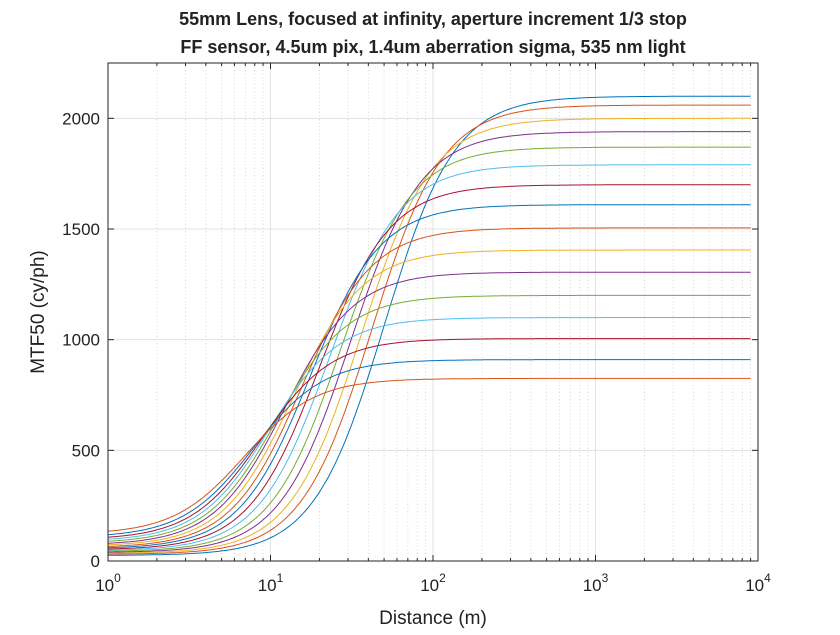 This screenshot has height=635, width=840. I want to click on y-tick-label: 500, so click(86, 450).